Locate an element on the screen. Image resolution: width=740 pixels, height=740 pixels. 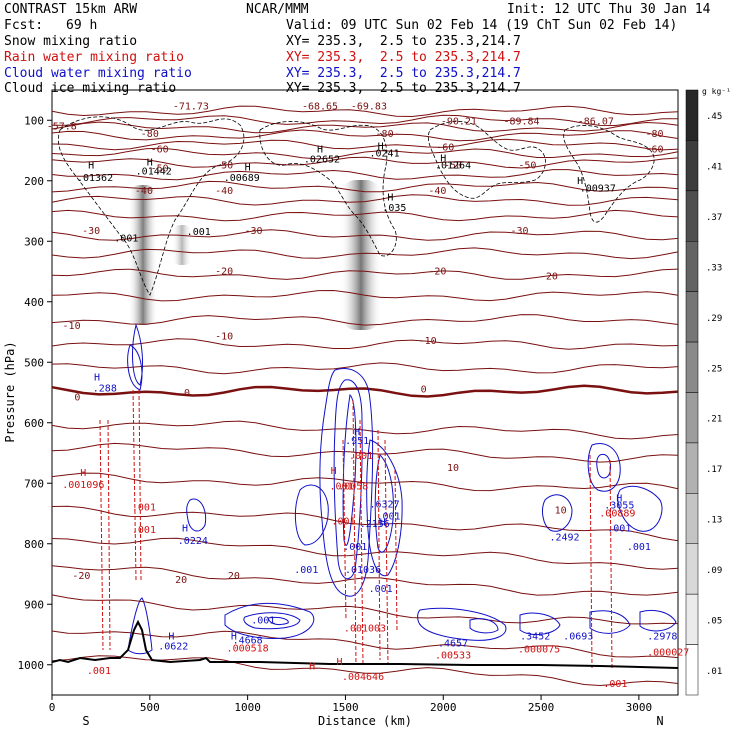
extremum-label-3: .01442 is located at coordinates (154, 172).